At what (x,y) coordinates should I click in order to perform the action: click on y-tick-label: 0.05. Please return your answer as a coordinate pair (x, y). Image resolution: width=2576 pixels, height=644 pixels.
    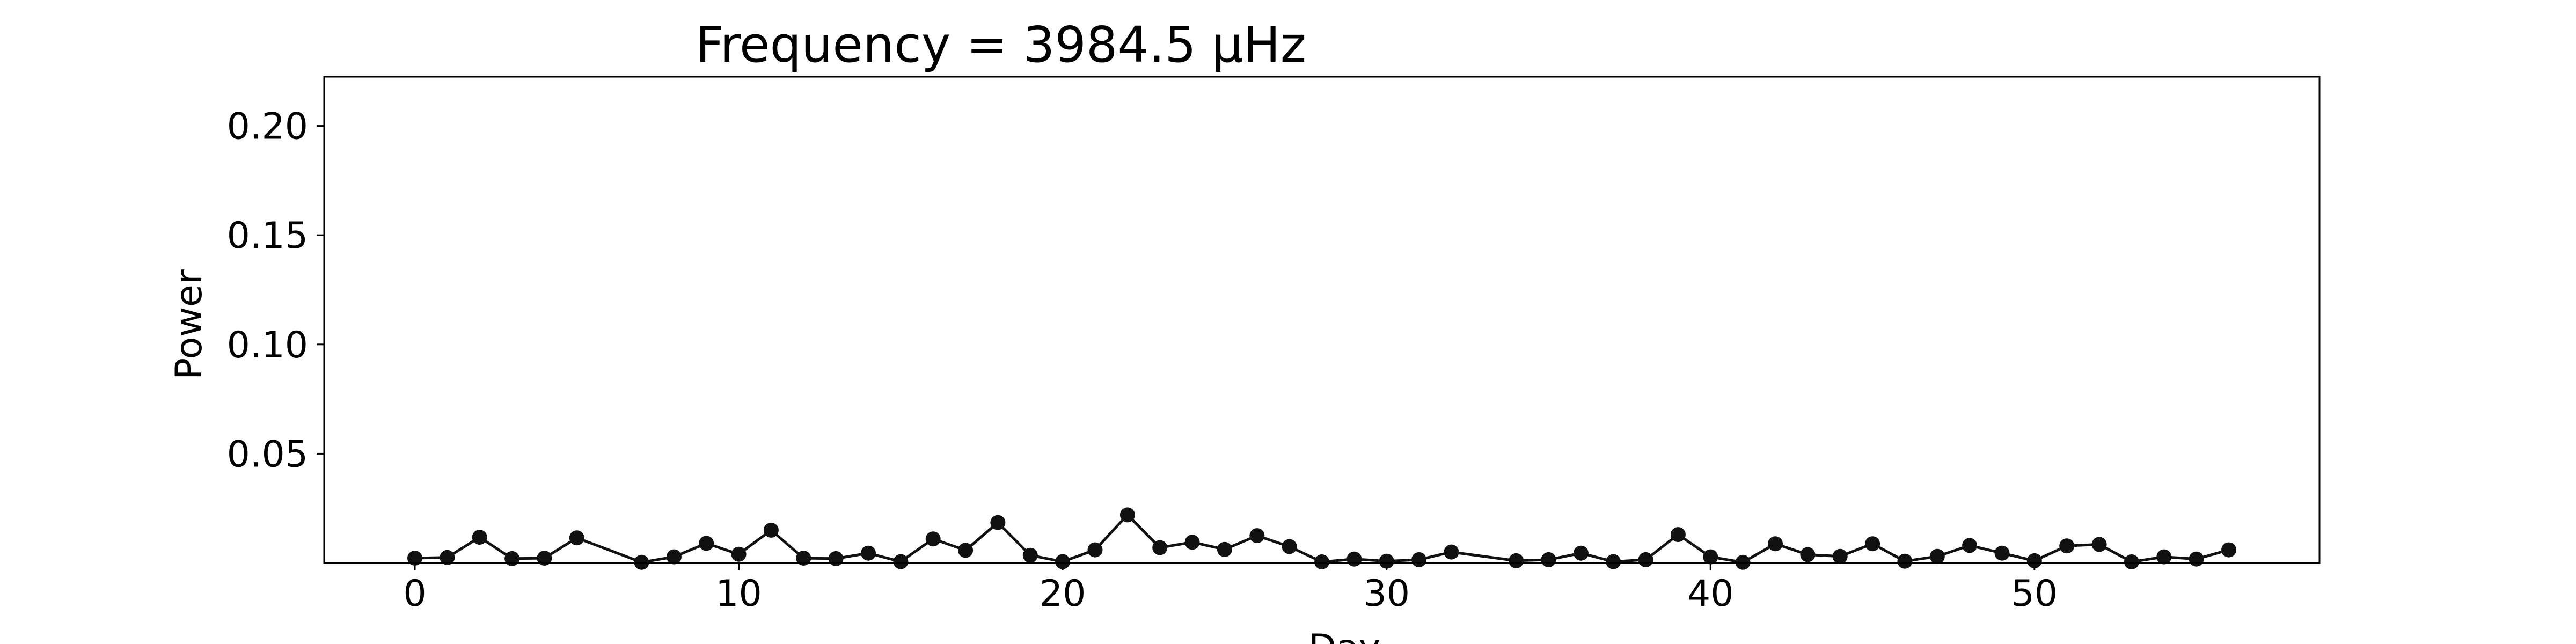
    Looking at the image, I should click on (267, 454).